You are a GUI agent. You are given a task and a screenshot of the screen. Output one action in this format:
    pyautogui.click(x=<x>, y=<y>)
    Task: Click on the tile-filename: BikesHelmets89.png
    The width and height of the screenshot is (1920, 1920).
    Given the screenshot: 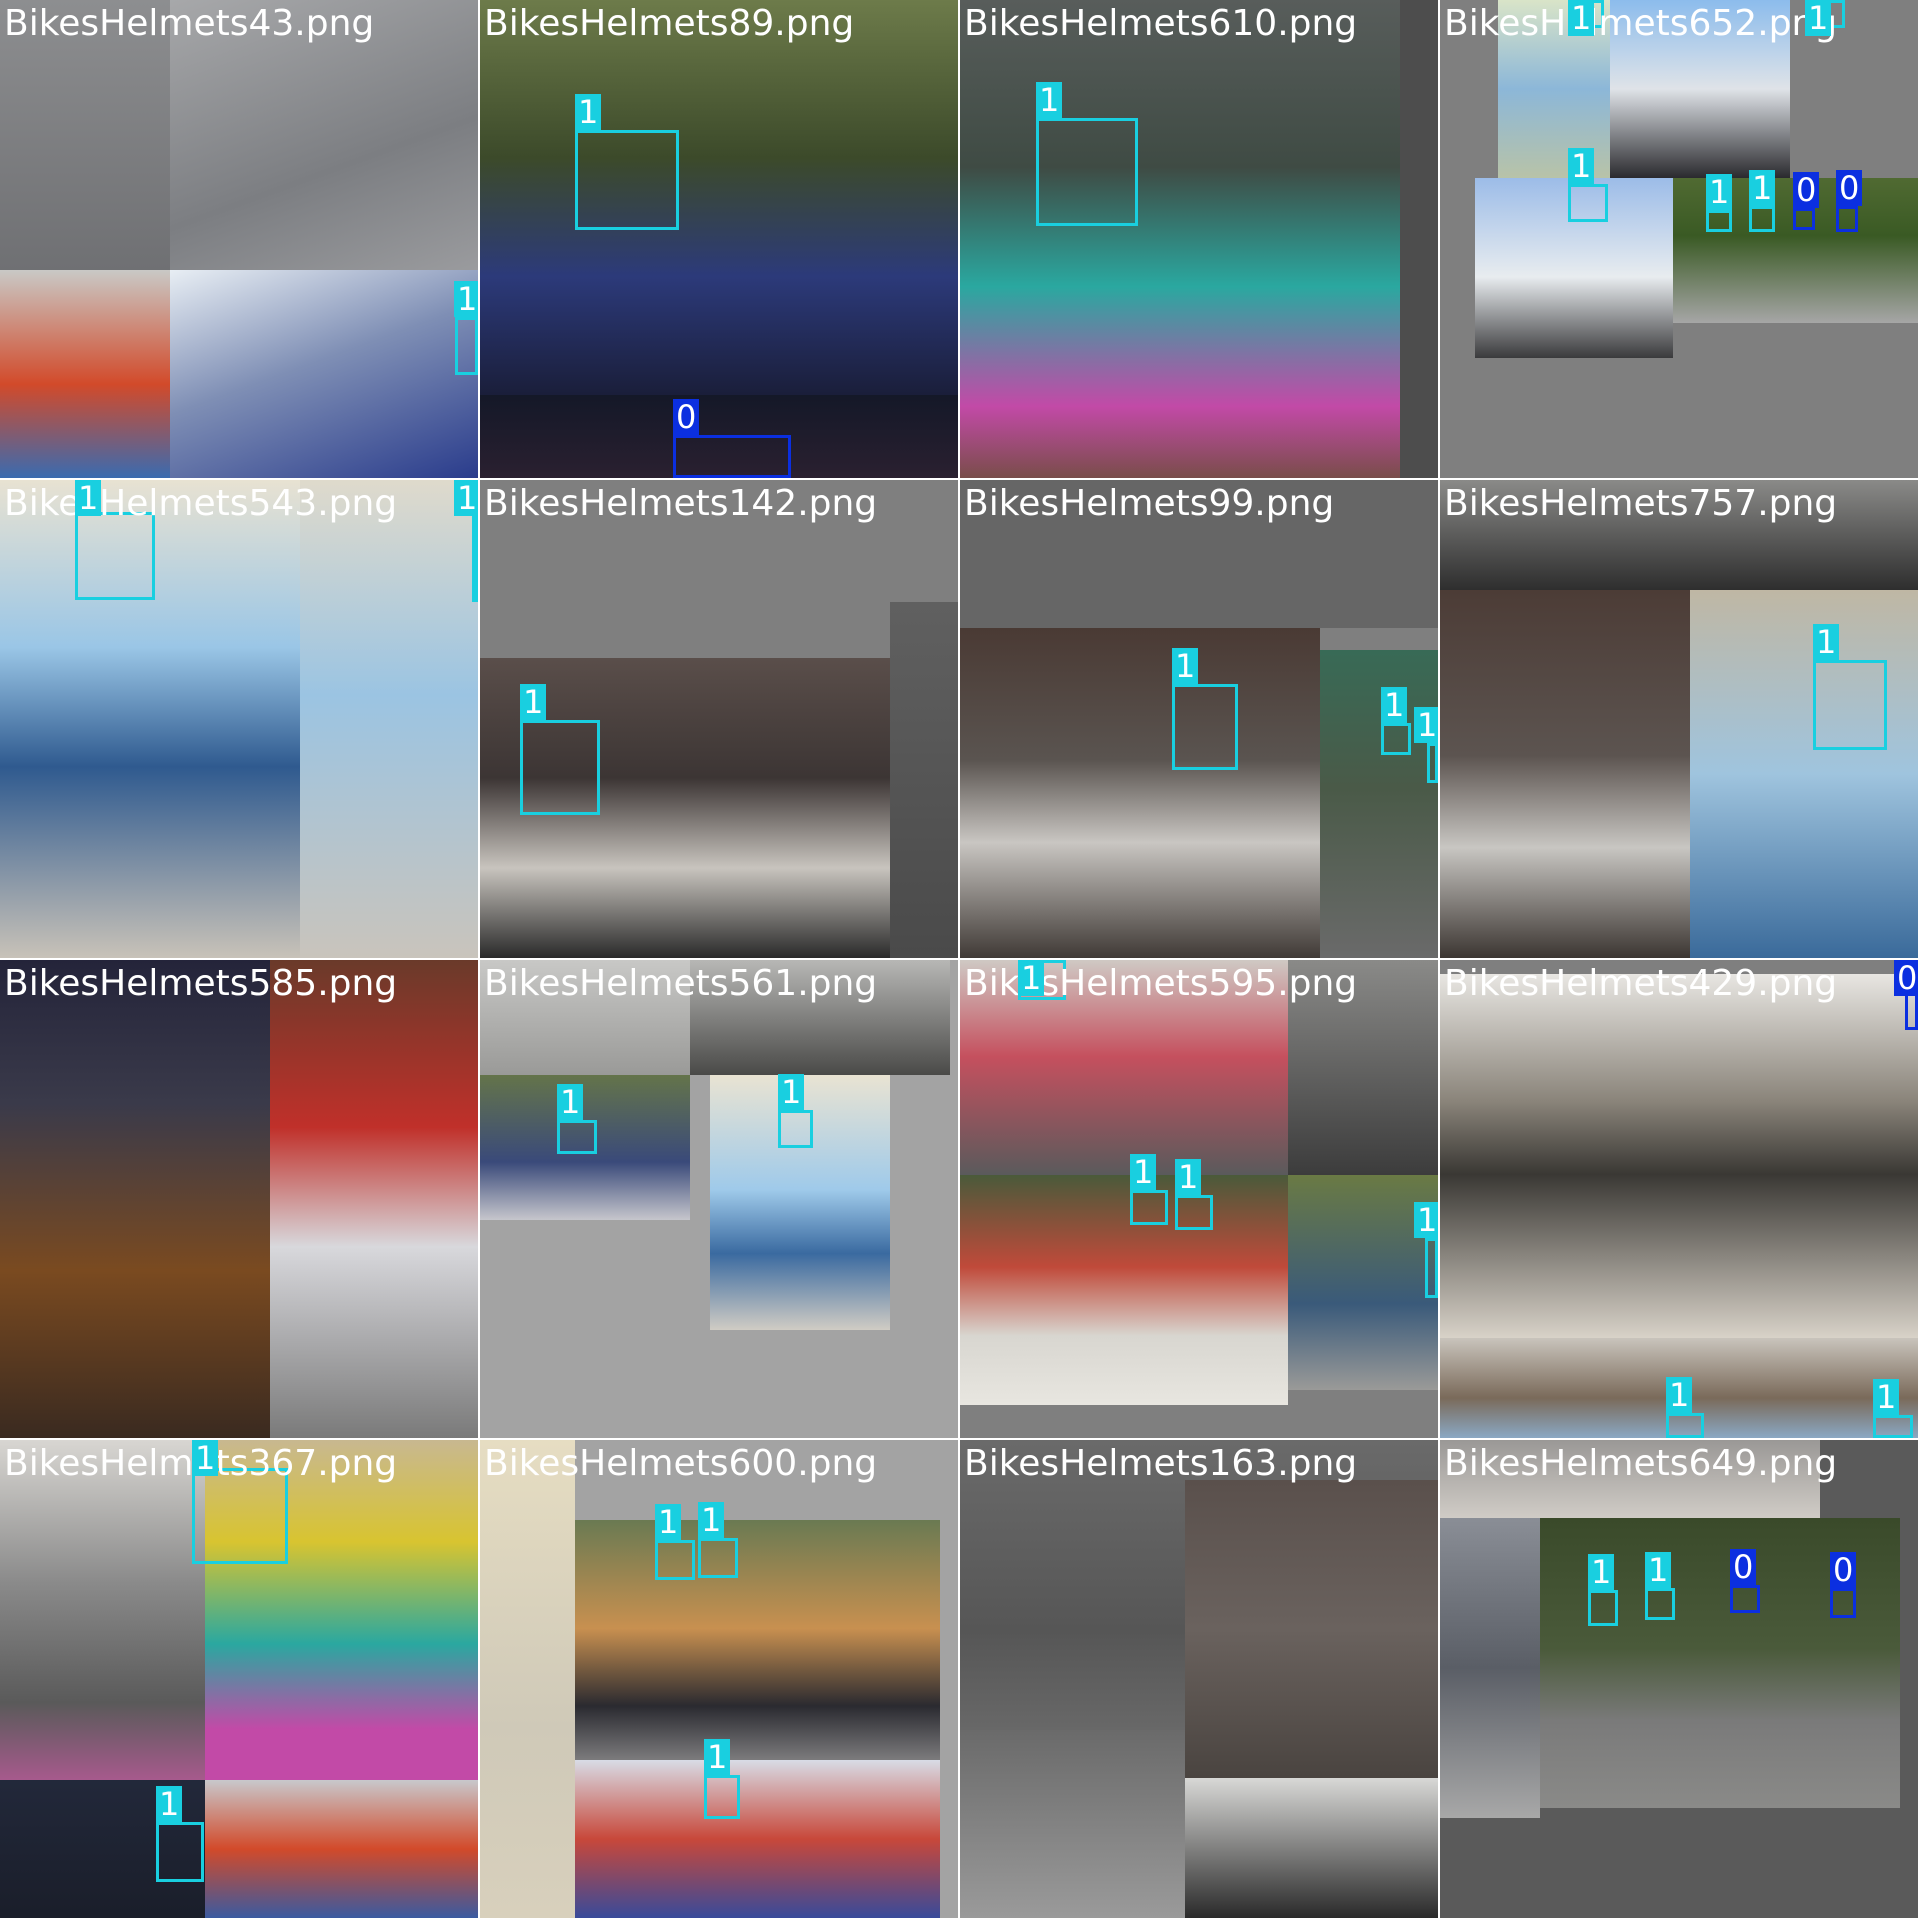 What is the action you would take?
    pyautogui.click(x=669, y=23)
    